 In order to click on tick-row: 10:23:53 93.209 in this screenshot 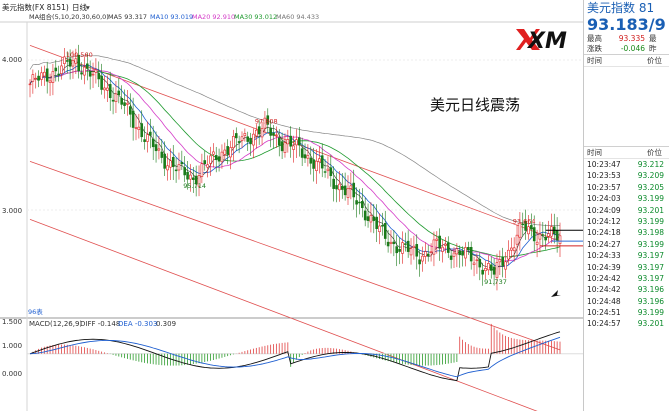, I will do `click(626, 175)`.